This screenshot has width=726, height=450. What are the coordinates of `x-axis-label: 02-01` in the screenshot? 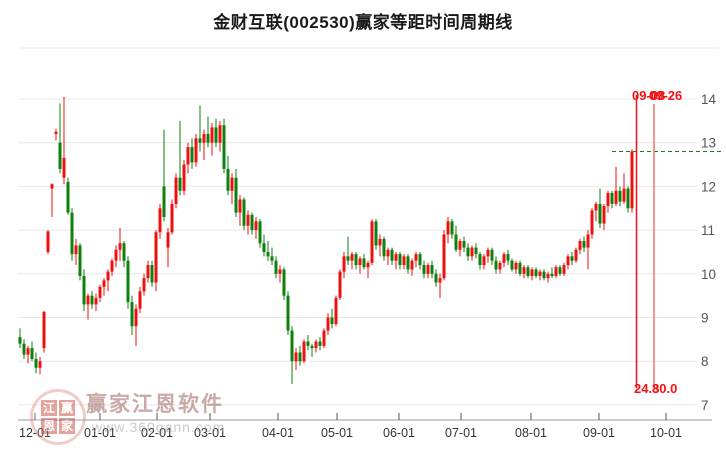 It's located at (157, 433).